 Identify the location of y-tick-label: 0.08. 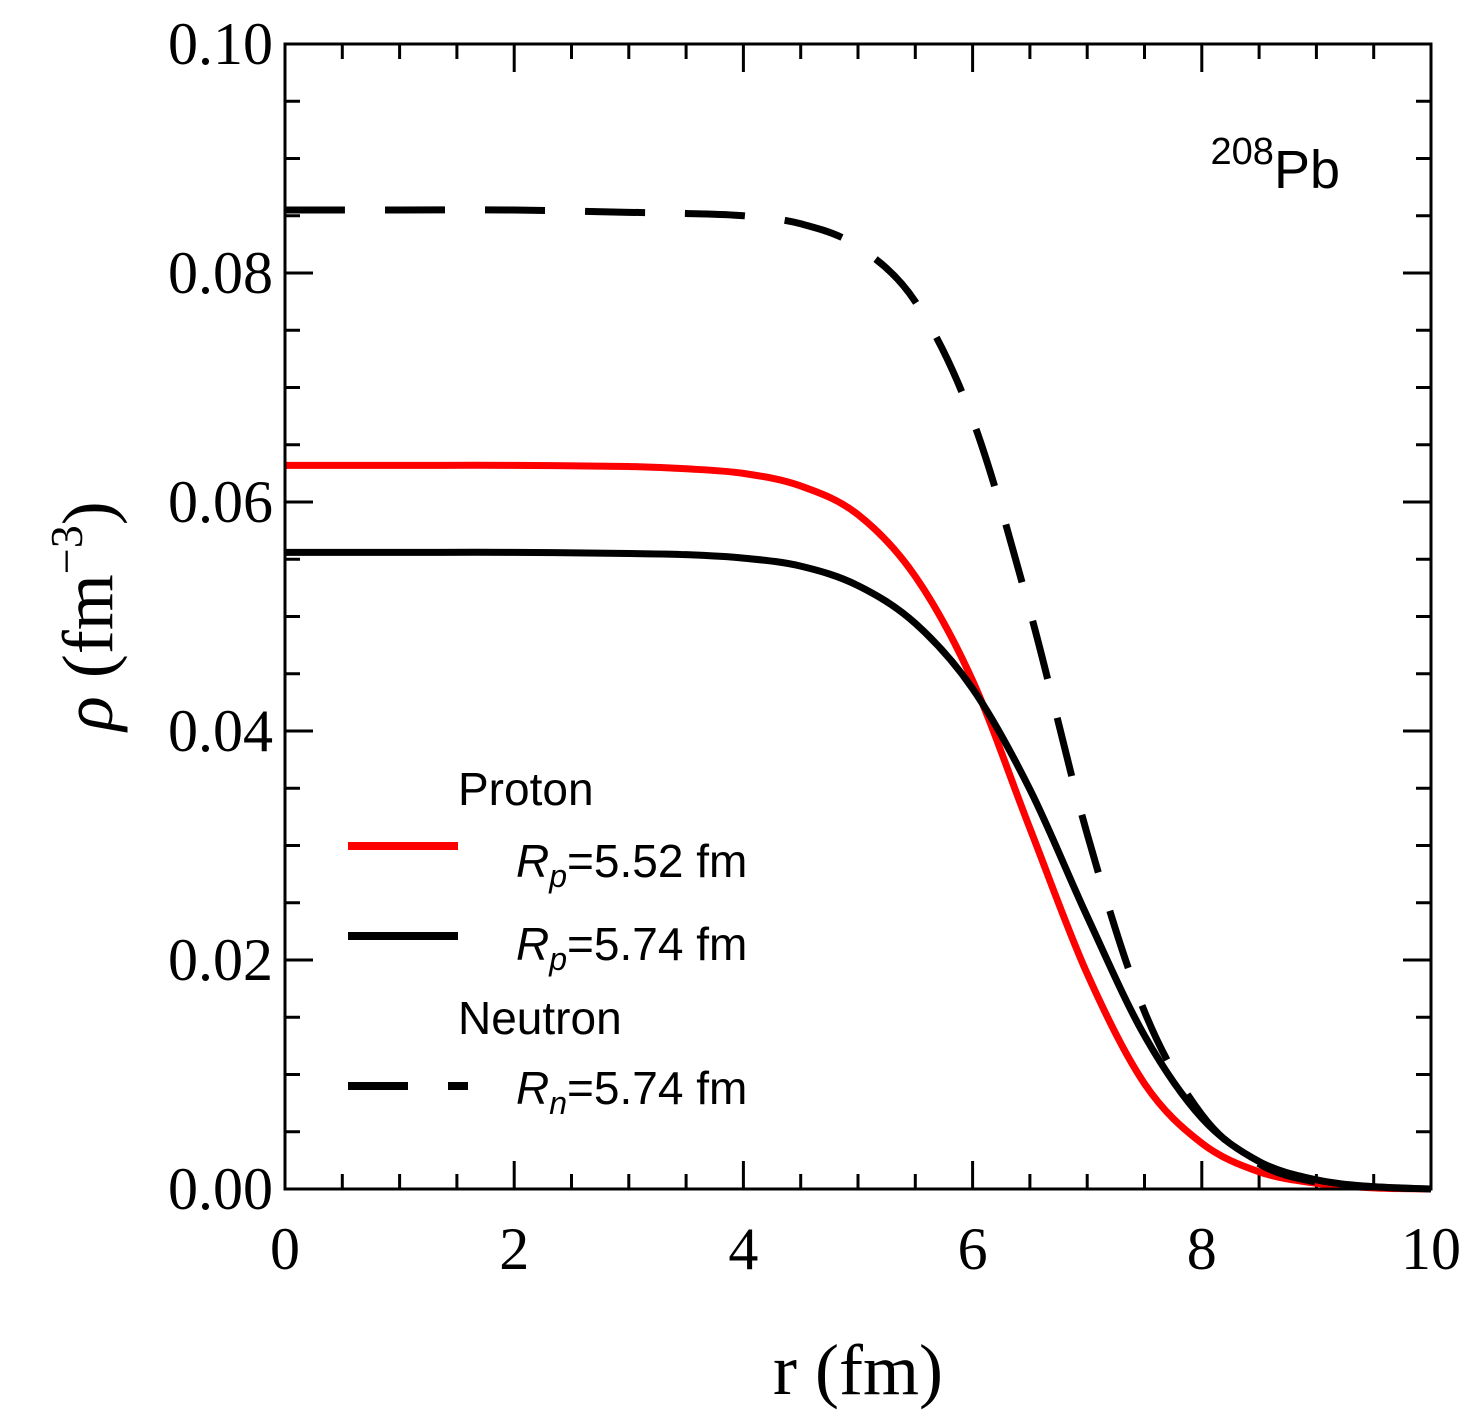
(220, 273).